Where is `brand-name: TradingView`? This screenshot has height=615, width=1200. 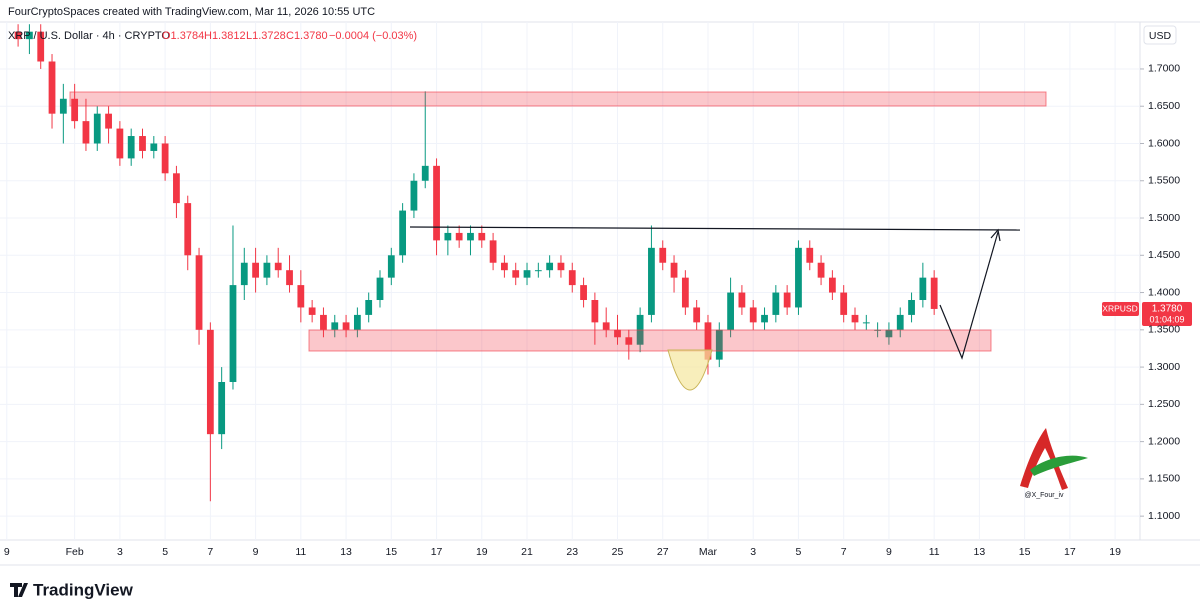
brand-name: TradingView is located at coordinates (83, 589).